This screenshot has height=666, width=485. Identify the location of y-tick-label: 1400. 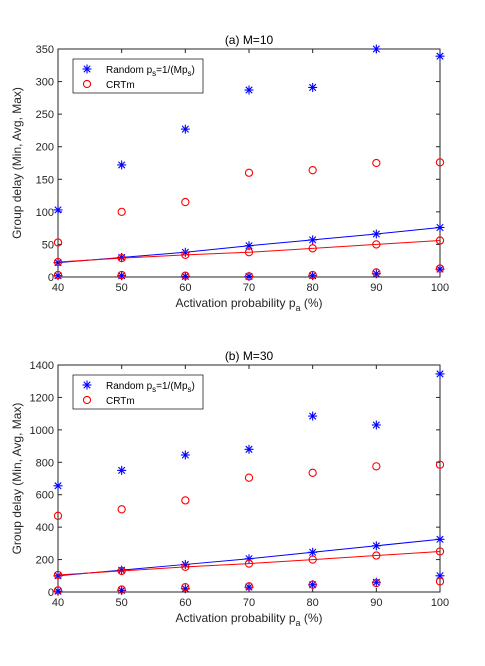
(42, 366).